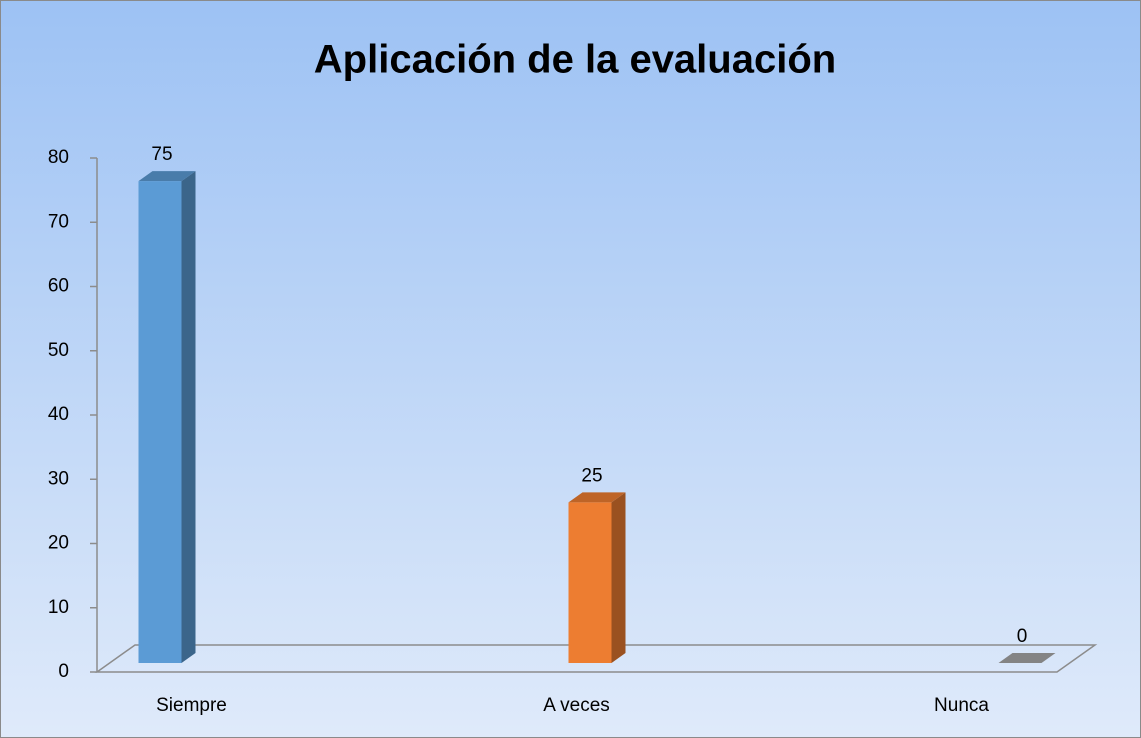 This screenshot has width=1141, height=738. What do you see at coordinates (1022, 636) in the screenshot?
I see `data-label: 0` at bounding box center [1022, 636].